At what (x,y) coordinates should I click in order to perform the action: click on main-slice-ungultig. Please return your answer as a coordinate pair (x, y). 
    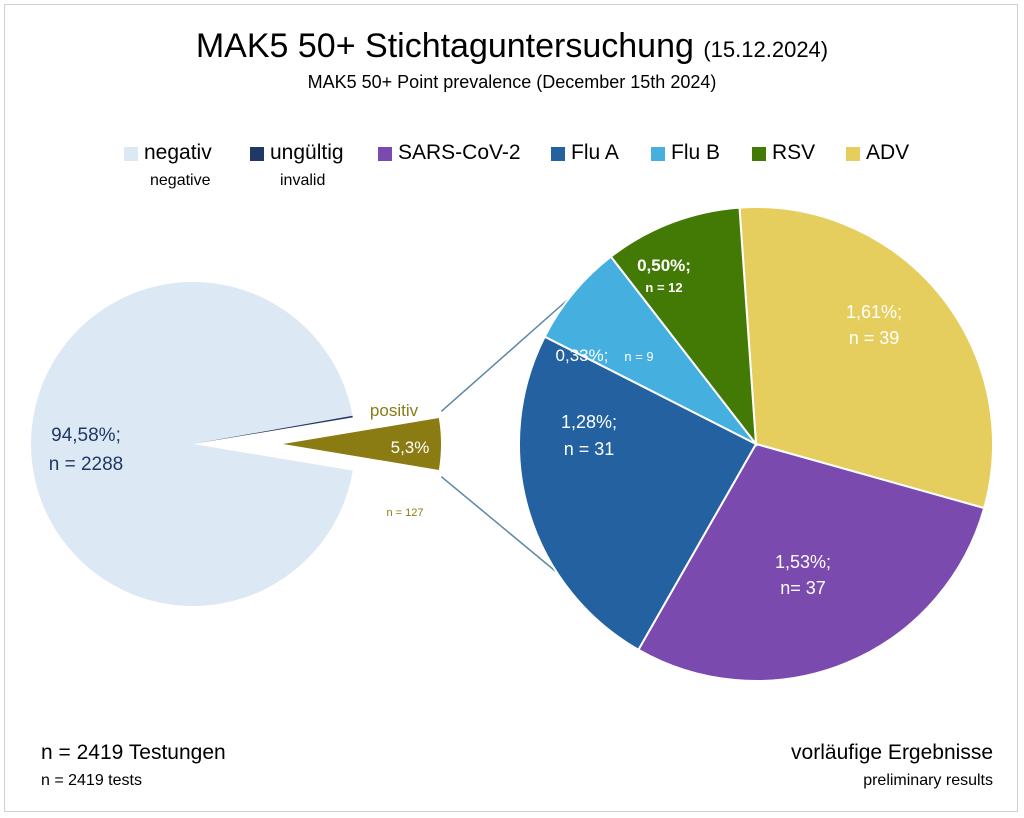
    Looking at the image, I should click on (273, 429).